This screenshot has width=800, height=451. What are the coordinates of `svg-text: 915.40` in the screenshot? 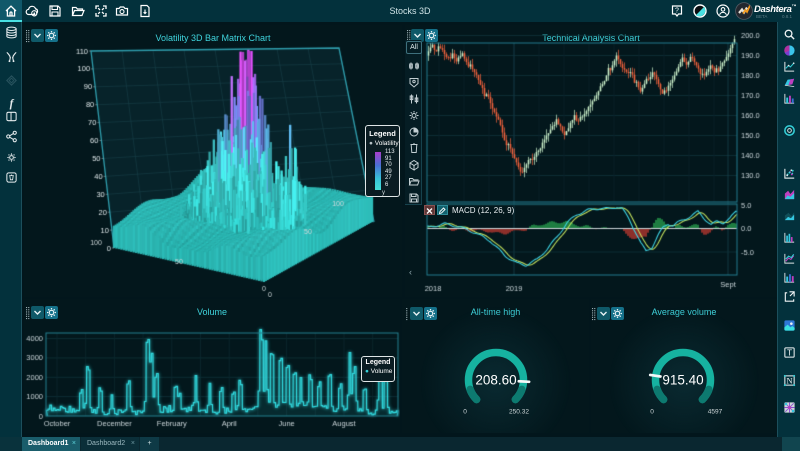 It's located at (682, 380).